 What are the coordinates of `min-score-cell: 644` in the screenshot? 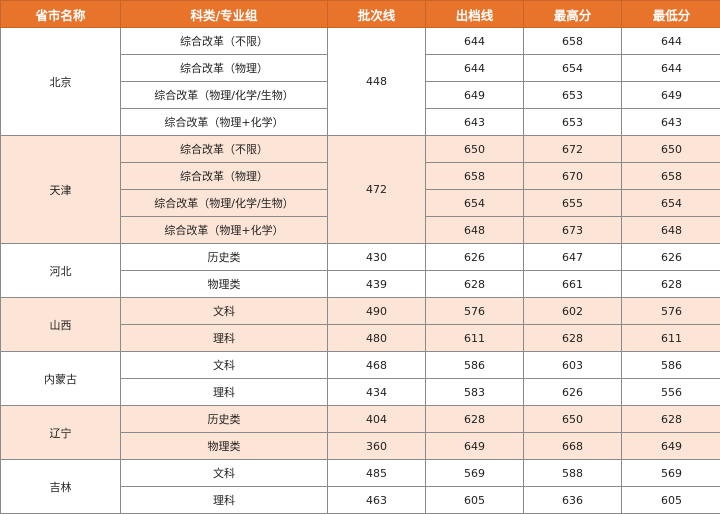 It's located at (671, 68).